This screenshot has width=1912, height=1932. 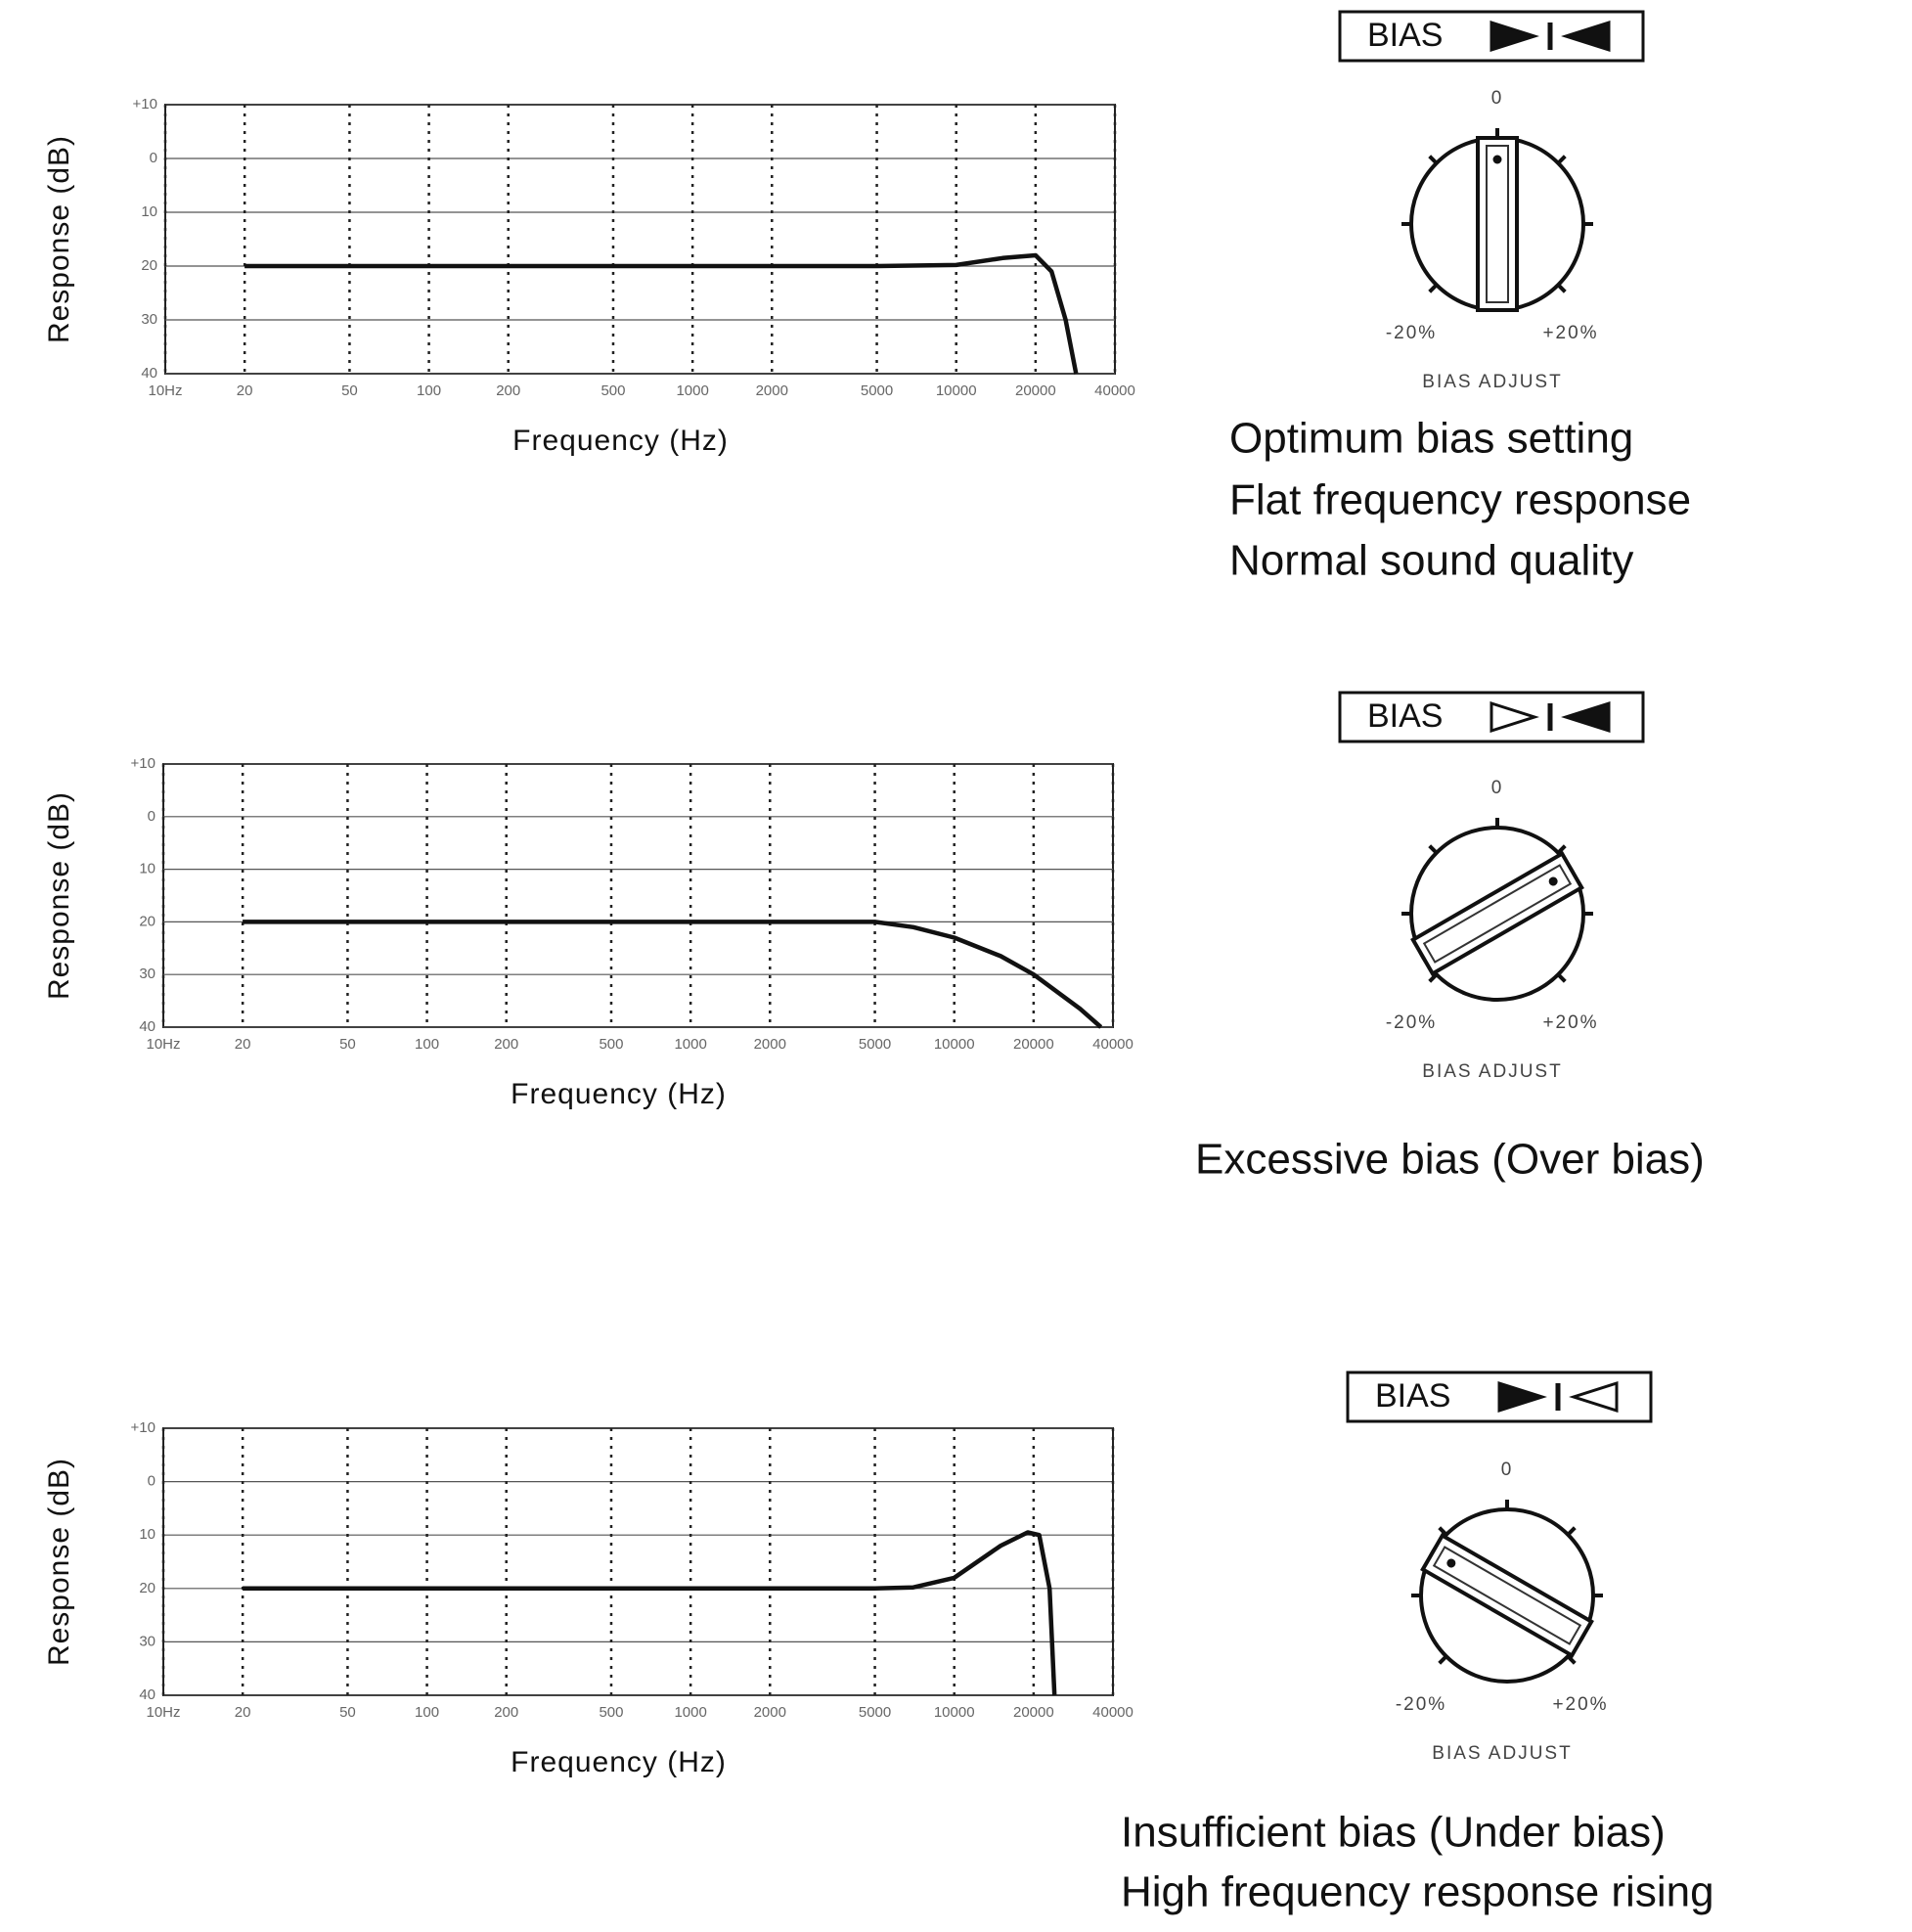 What do you see at coordinates (152, 1481) in the screenshot?
I see `y-tick-label: 0` at bounding box center [152, 1481].